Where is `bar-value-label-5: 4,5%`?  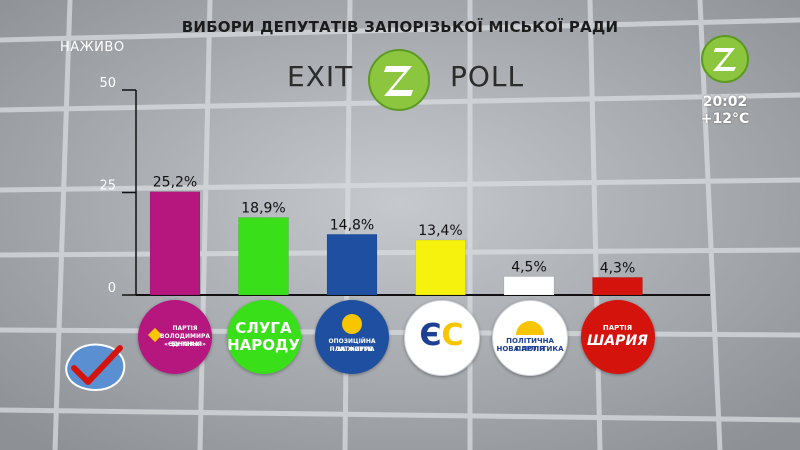 bar-value-label-5: 4,5% is located at coordinates (529, 268).